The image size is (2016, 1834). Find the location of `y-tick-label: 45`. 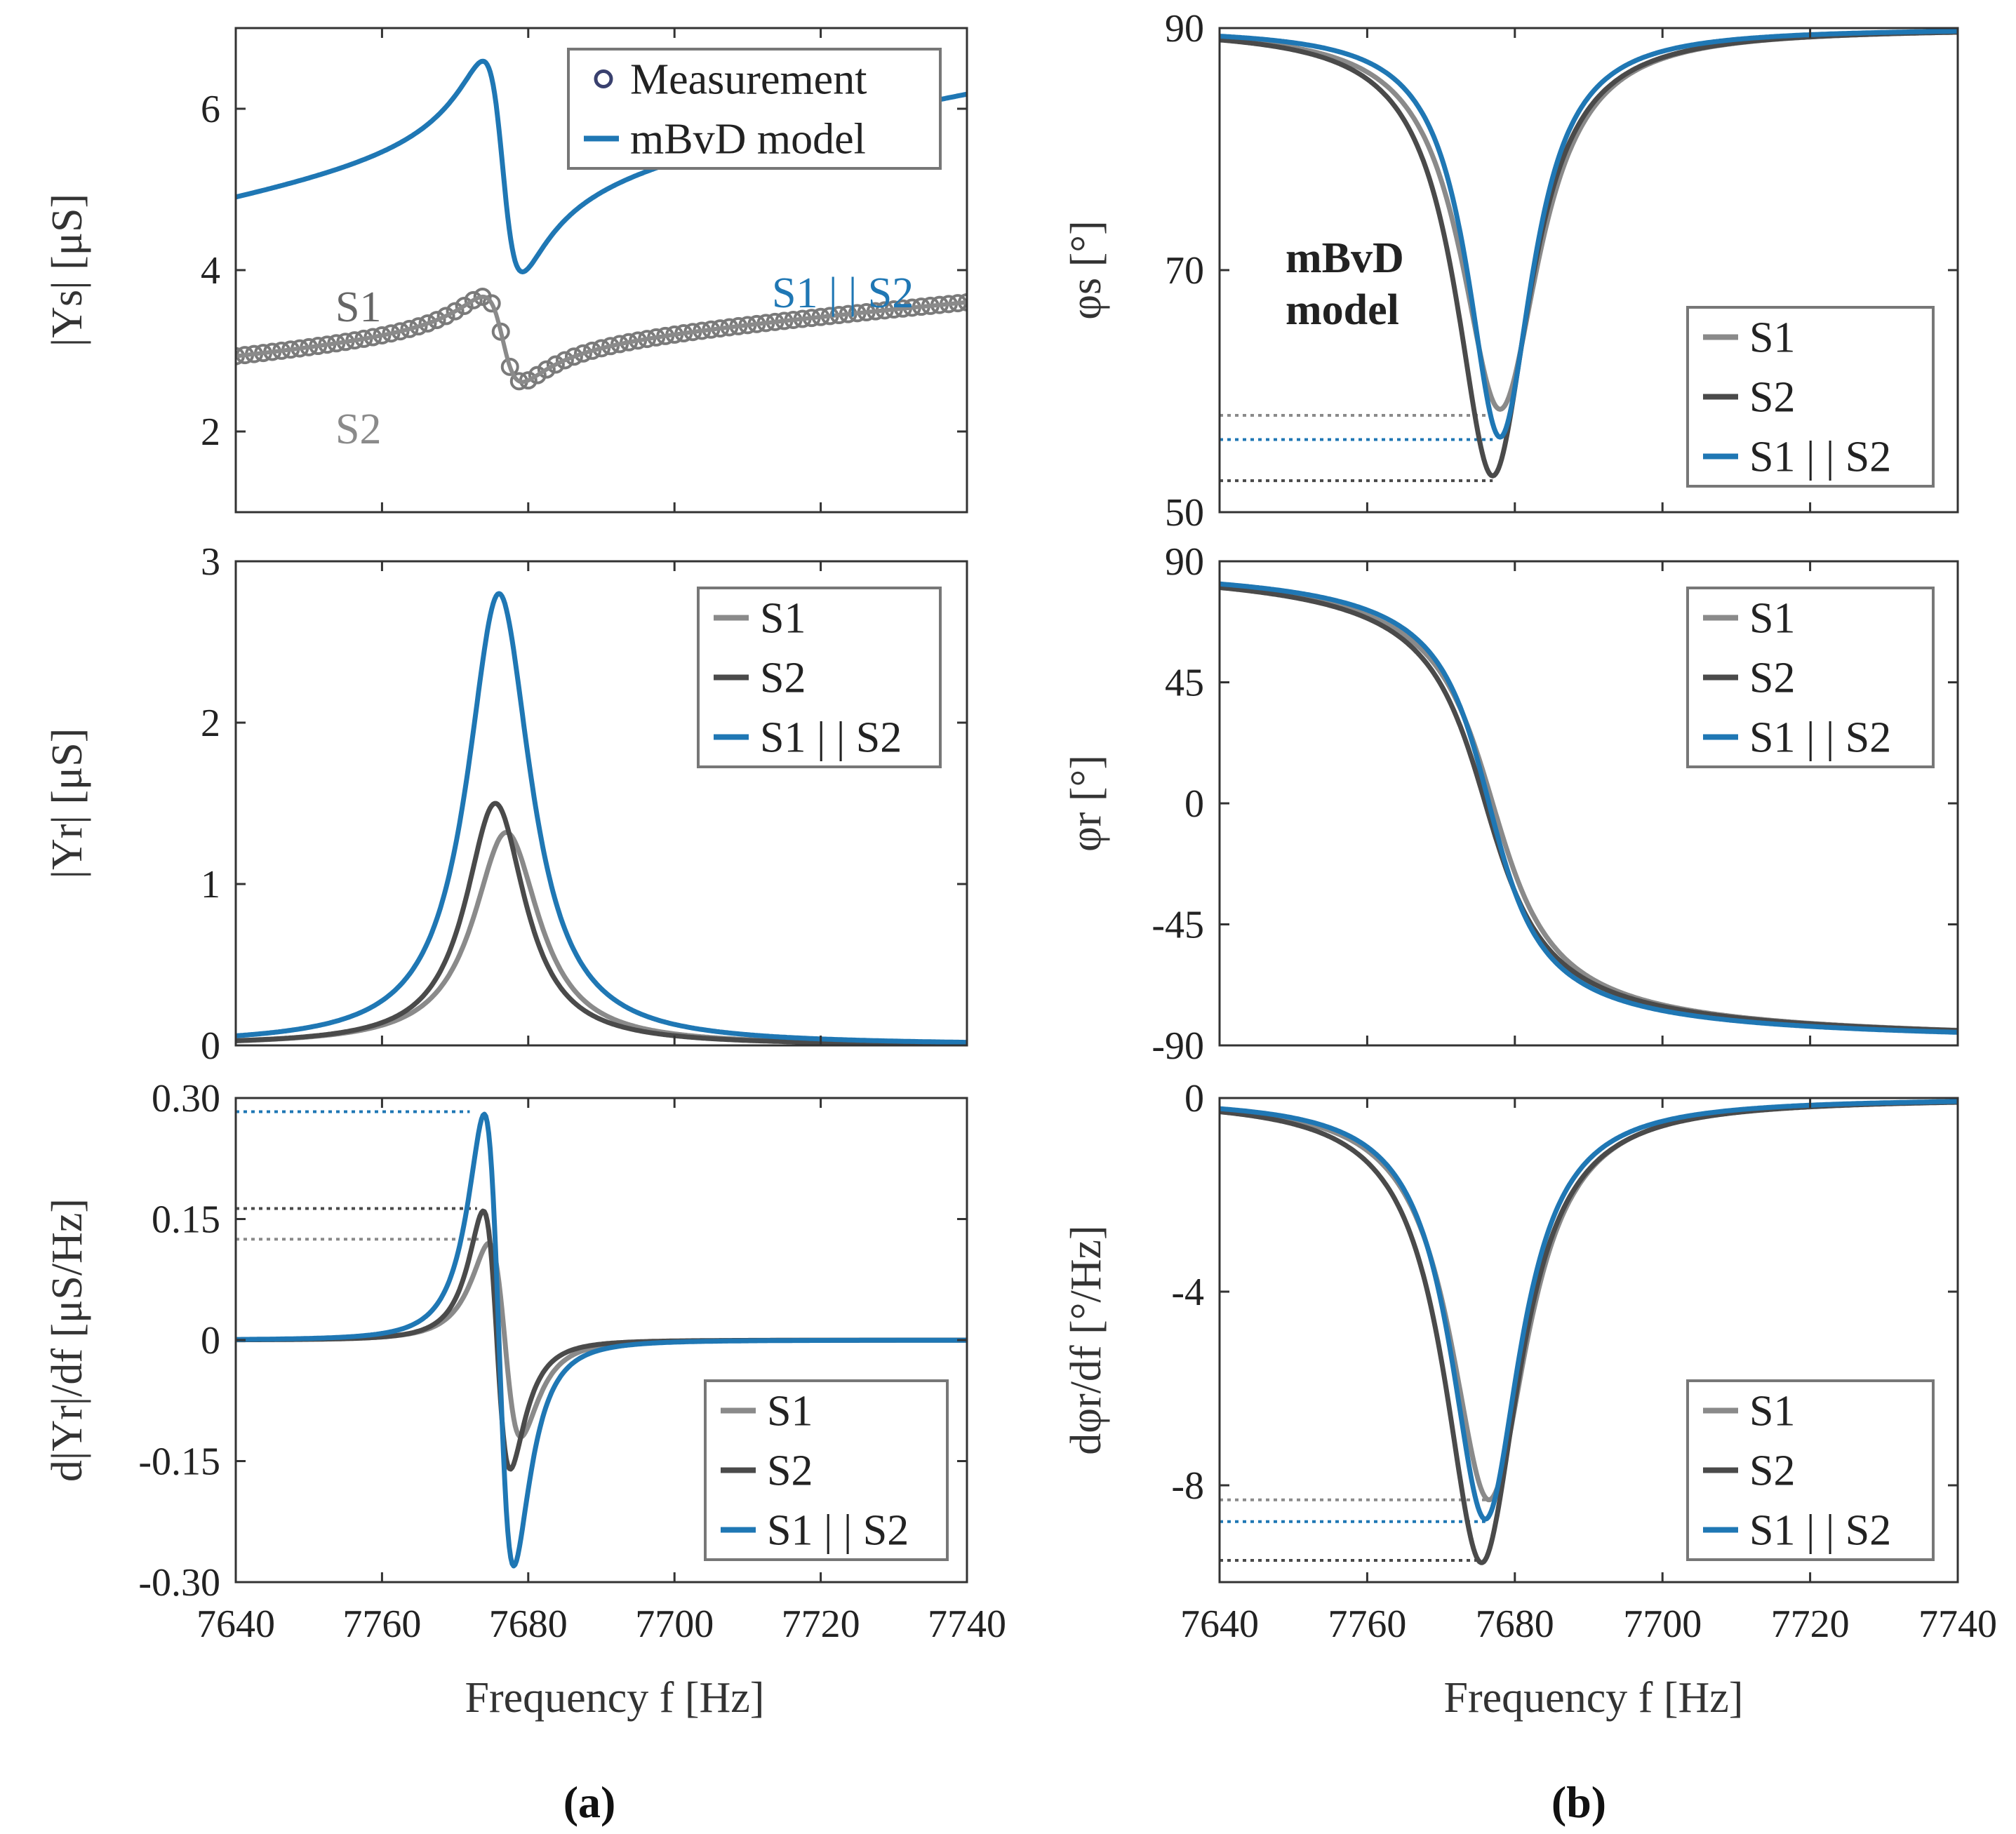

y-tick-label: 45 is located at coordinates (1184, 683).